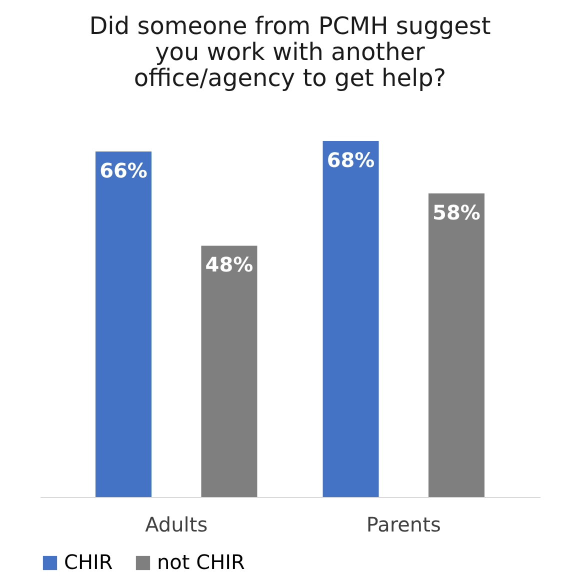  I want to click on text: office/agency to get help?, so click(290, 78).